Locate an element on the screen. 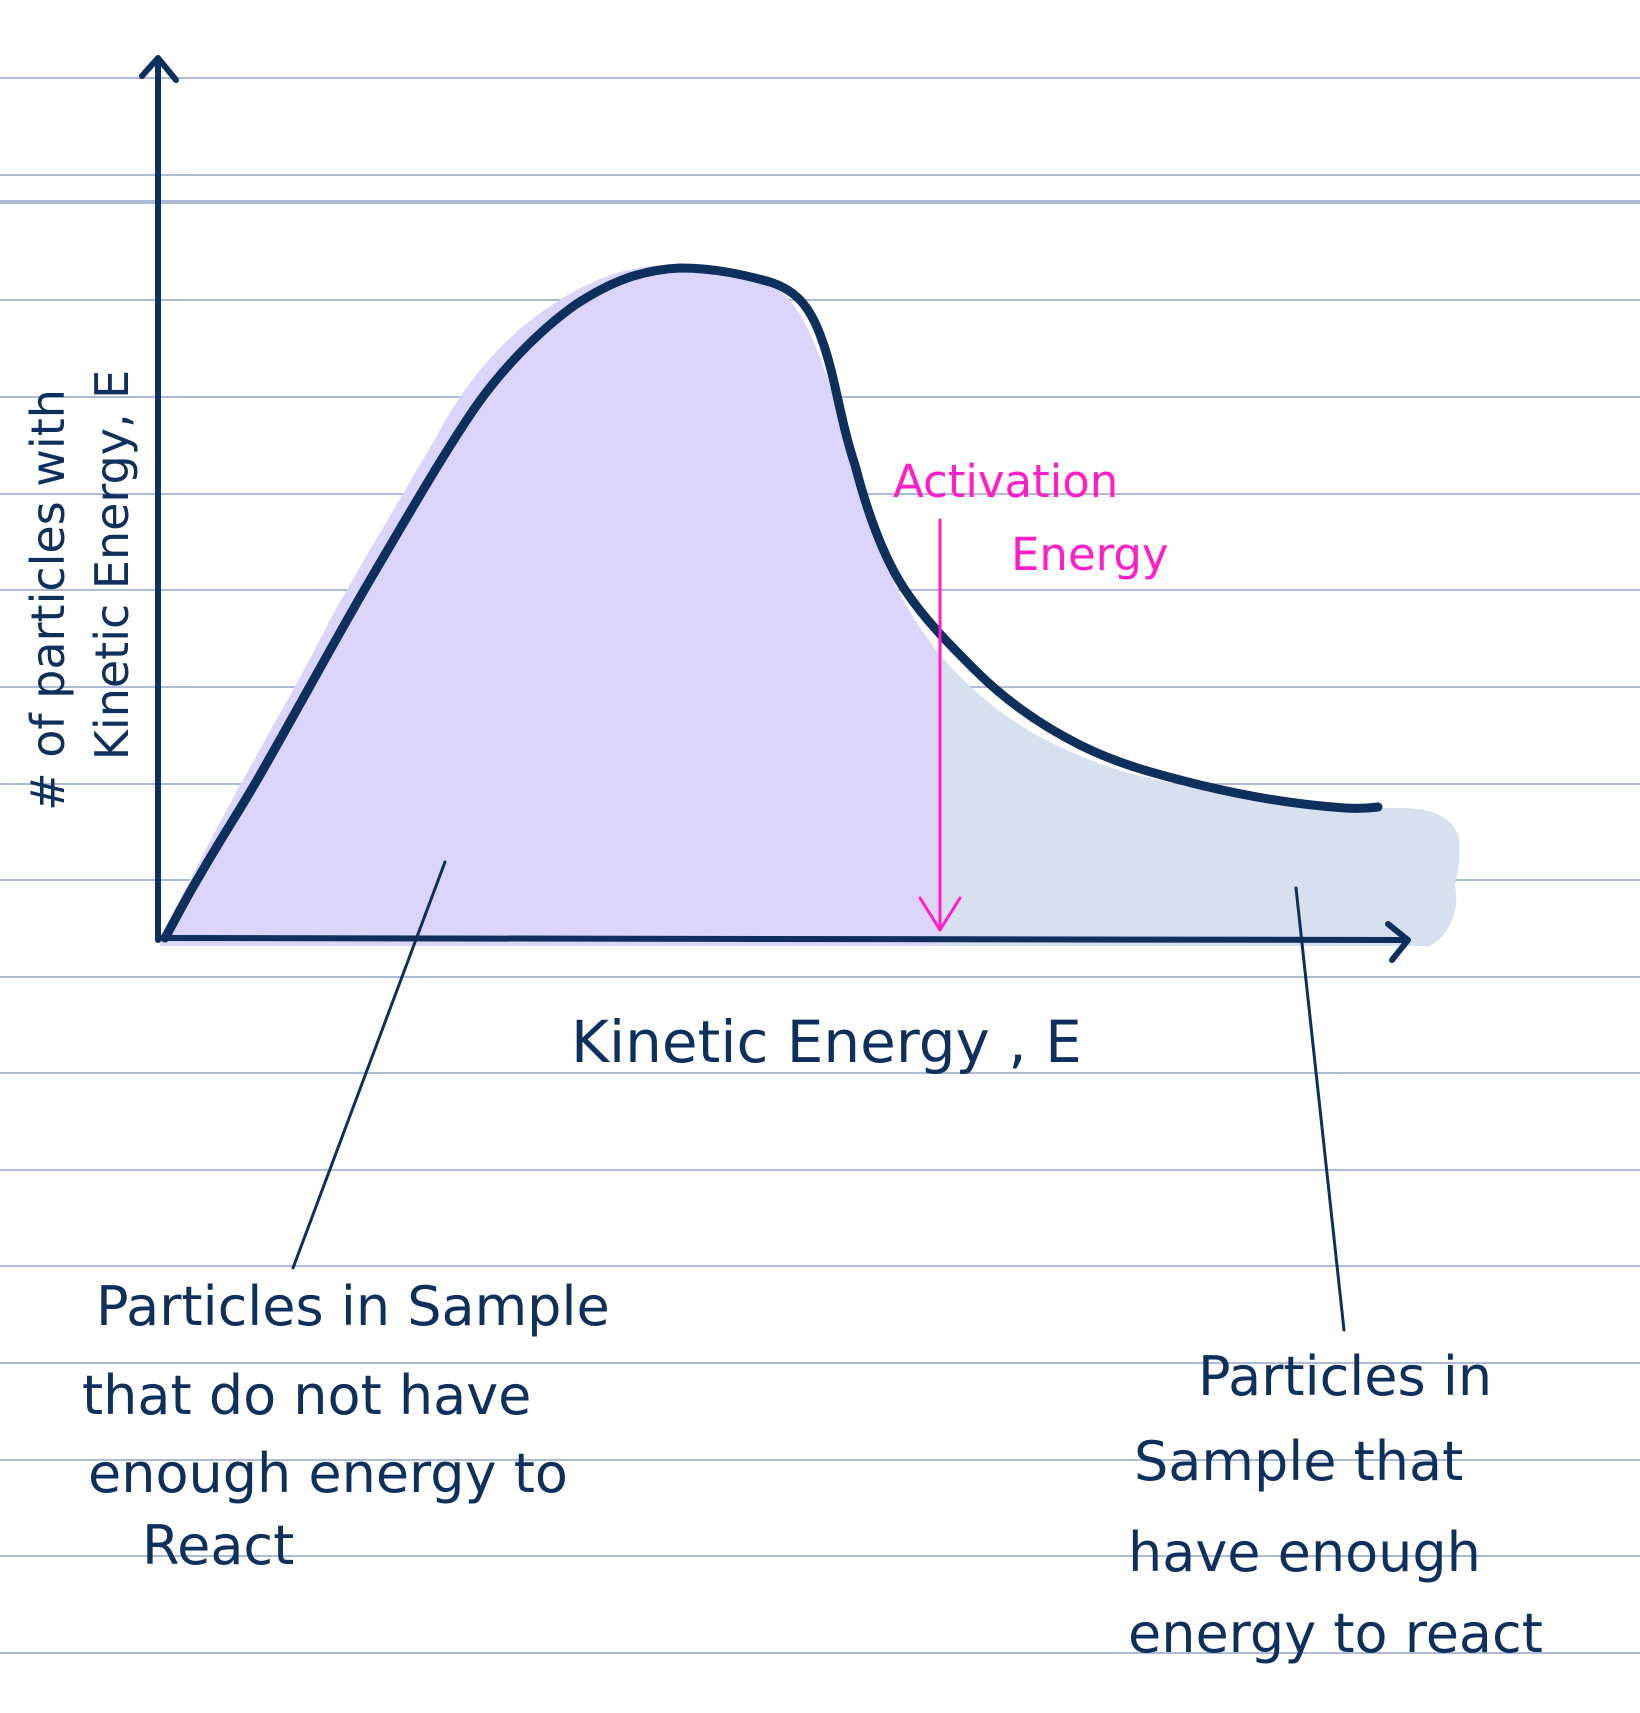 The width and height of the screenshot is (1640, 1713). y-axis-label-line-2: Kinetic Energy, E is located at coordinates (112, 565).